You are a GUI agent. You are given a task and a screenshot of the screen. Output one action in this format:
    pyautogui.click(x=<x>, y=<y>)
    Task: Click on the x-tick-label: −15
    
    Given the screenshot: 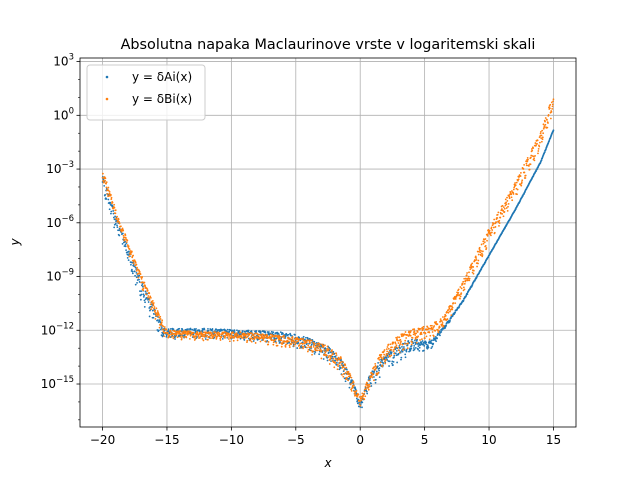 What is the action you would take?
    pyautogui.click(x=166, y=440)
    